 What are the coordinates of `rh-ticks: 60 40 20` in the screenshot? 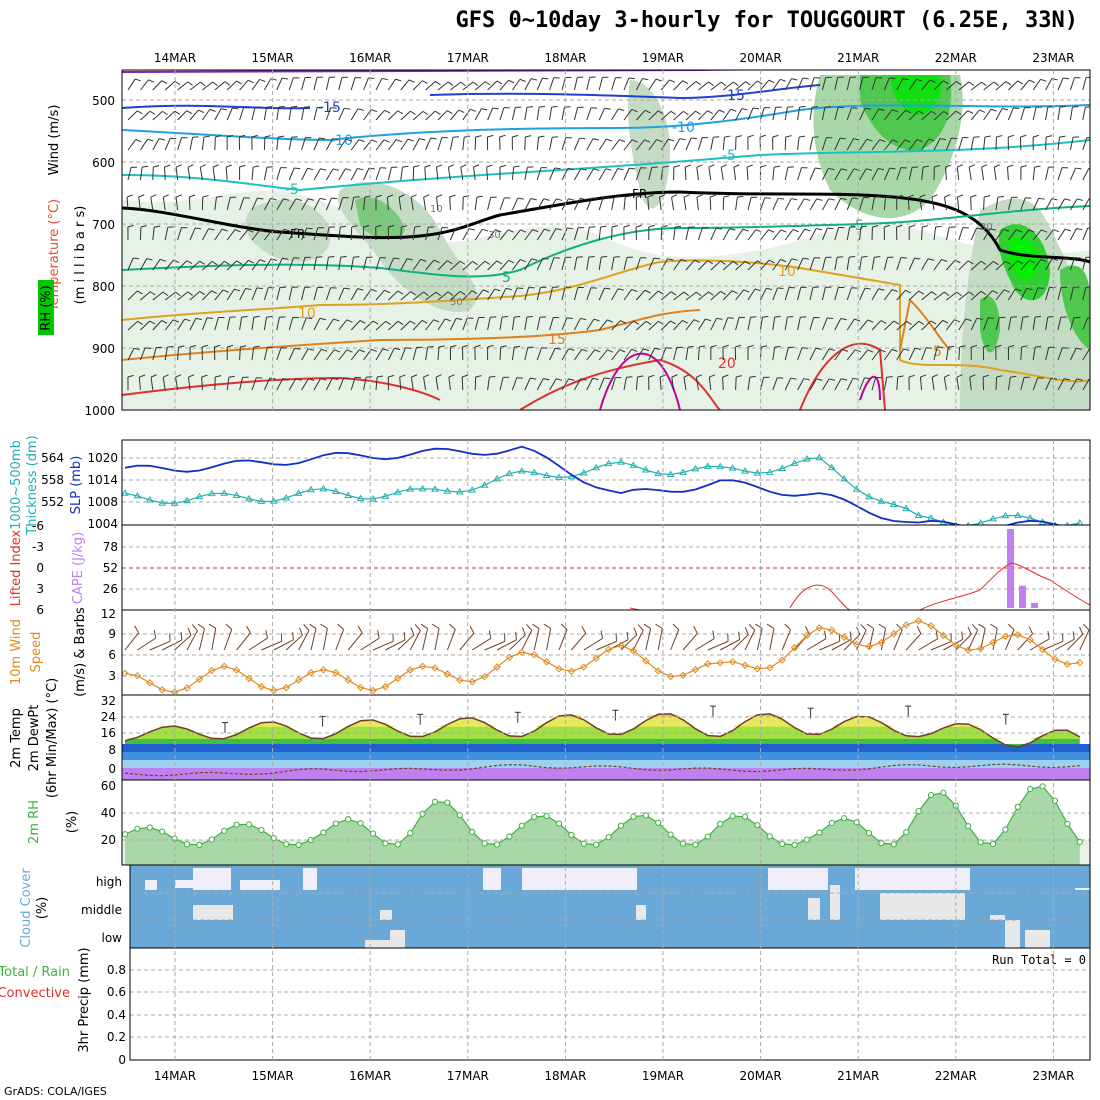 It's located at (108, 813).